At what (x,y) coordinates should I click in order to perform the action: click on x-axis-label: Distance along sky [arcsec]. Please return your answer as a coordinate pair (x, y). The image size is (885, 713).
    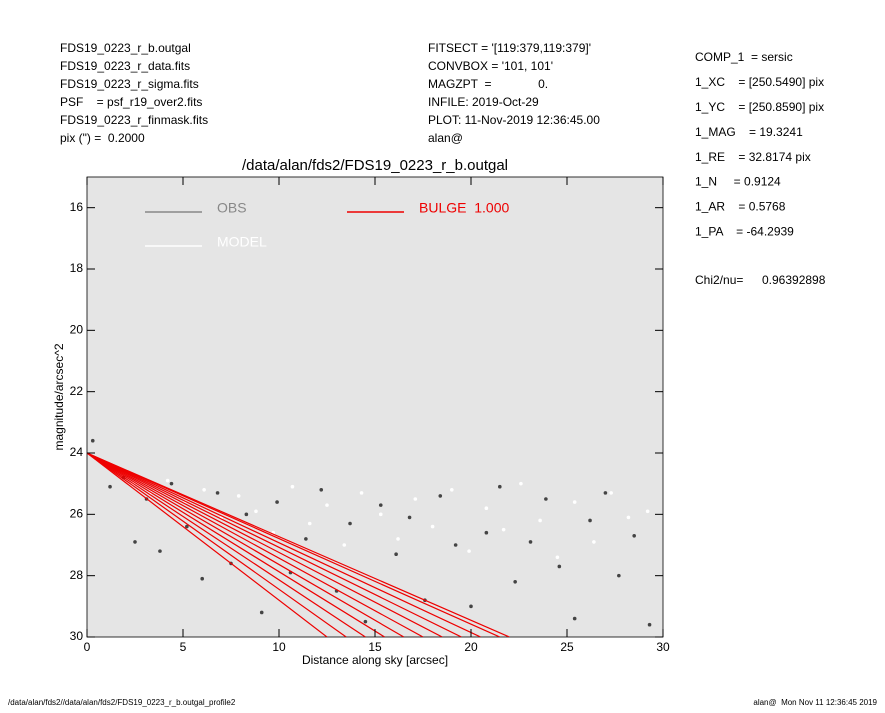
    Looking at the image, I should click on (375, 660).